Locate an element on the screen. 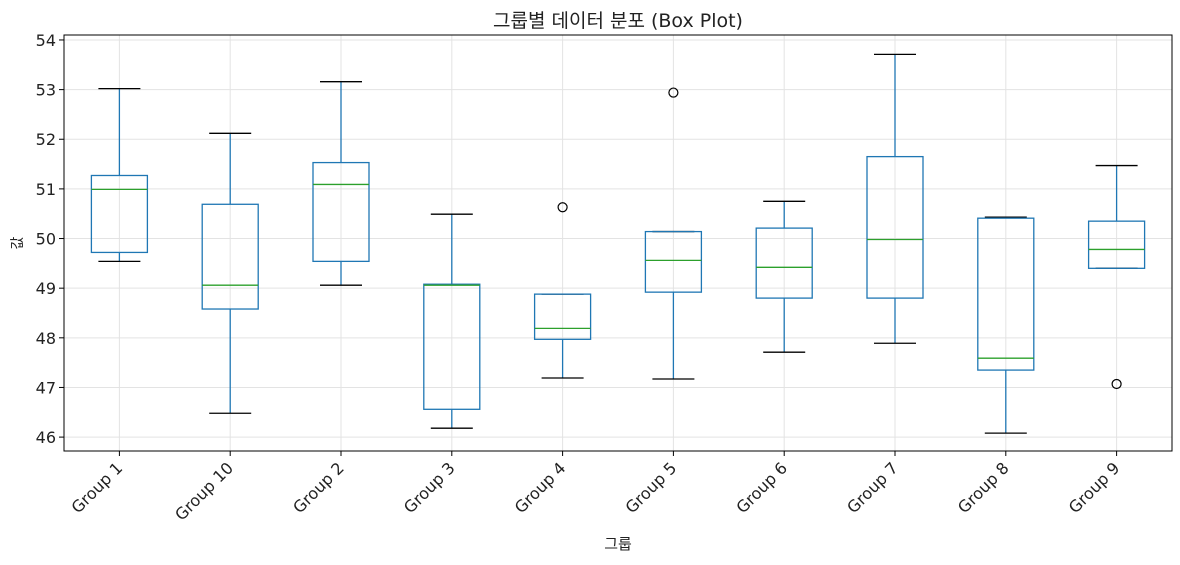 The width and height of the screenshot is (1180, 565). x-tick-label: Group 1 is located at coordinates (97, 487).